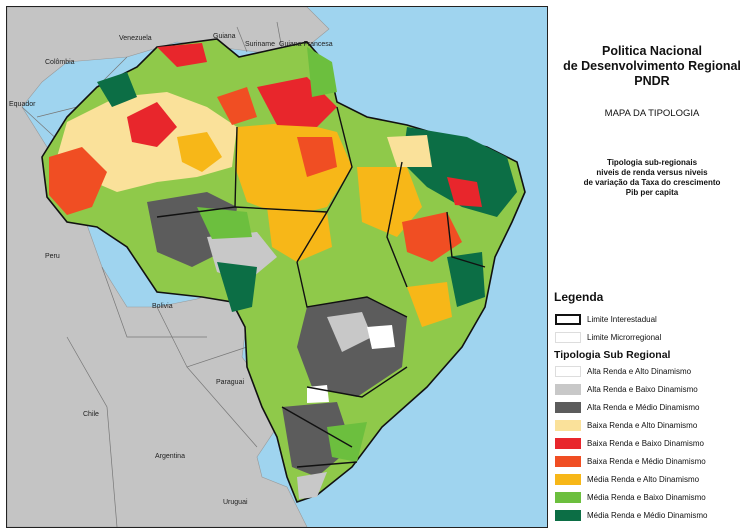 This screenshot has height=532, width=756. I want to click on legend-row-typology: Baixa Renda e Médio Dinamismo, so click(655, 462).